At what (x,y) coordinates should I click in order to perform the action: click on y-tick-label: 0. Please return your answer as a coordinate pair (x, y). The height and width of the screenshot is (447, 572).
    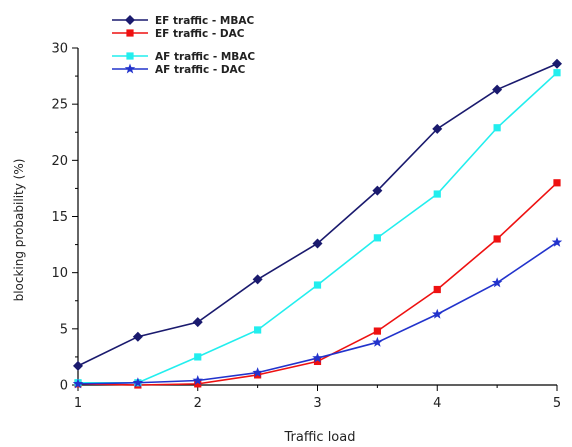
    Looking at the image, I should click on (64, 386).